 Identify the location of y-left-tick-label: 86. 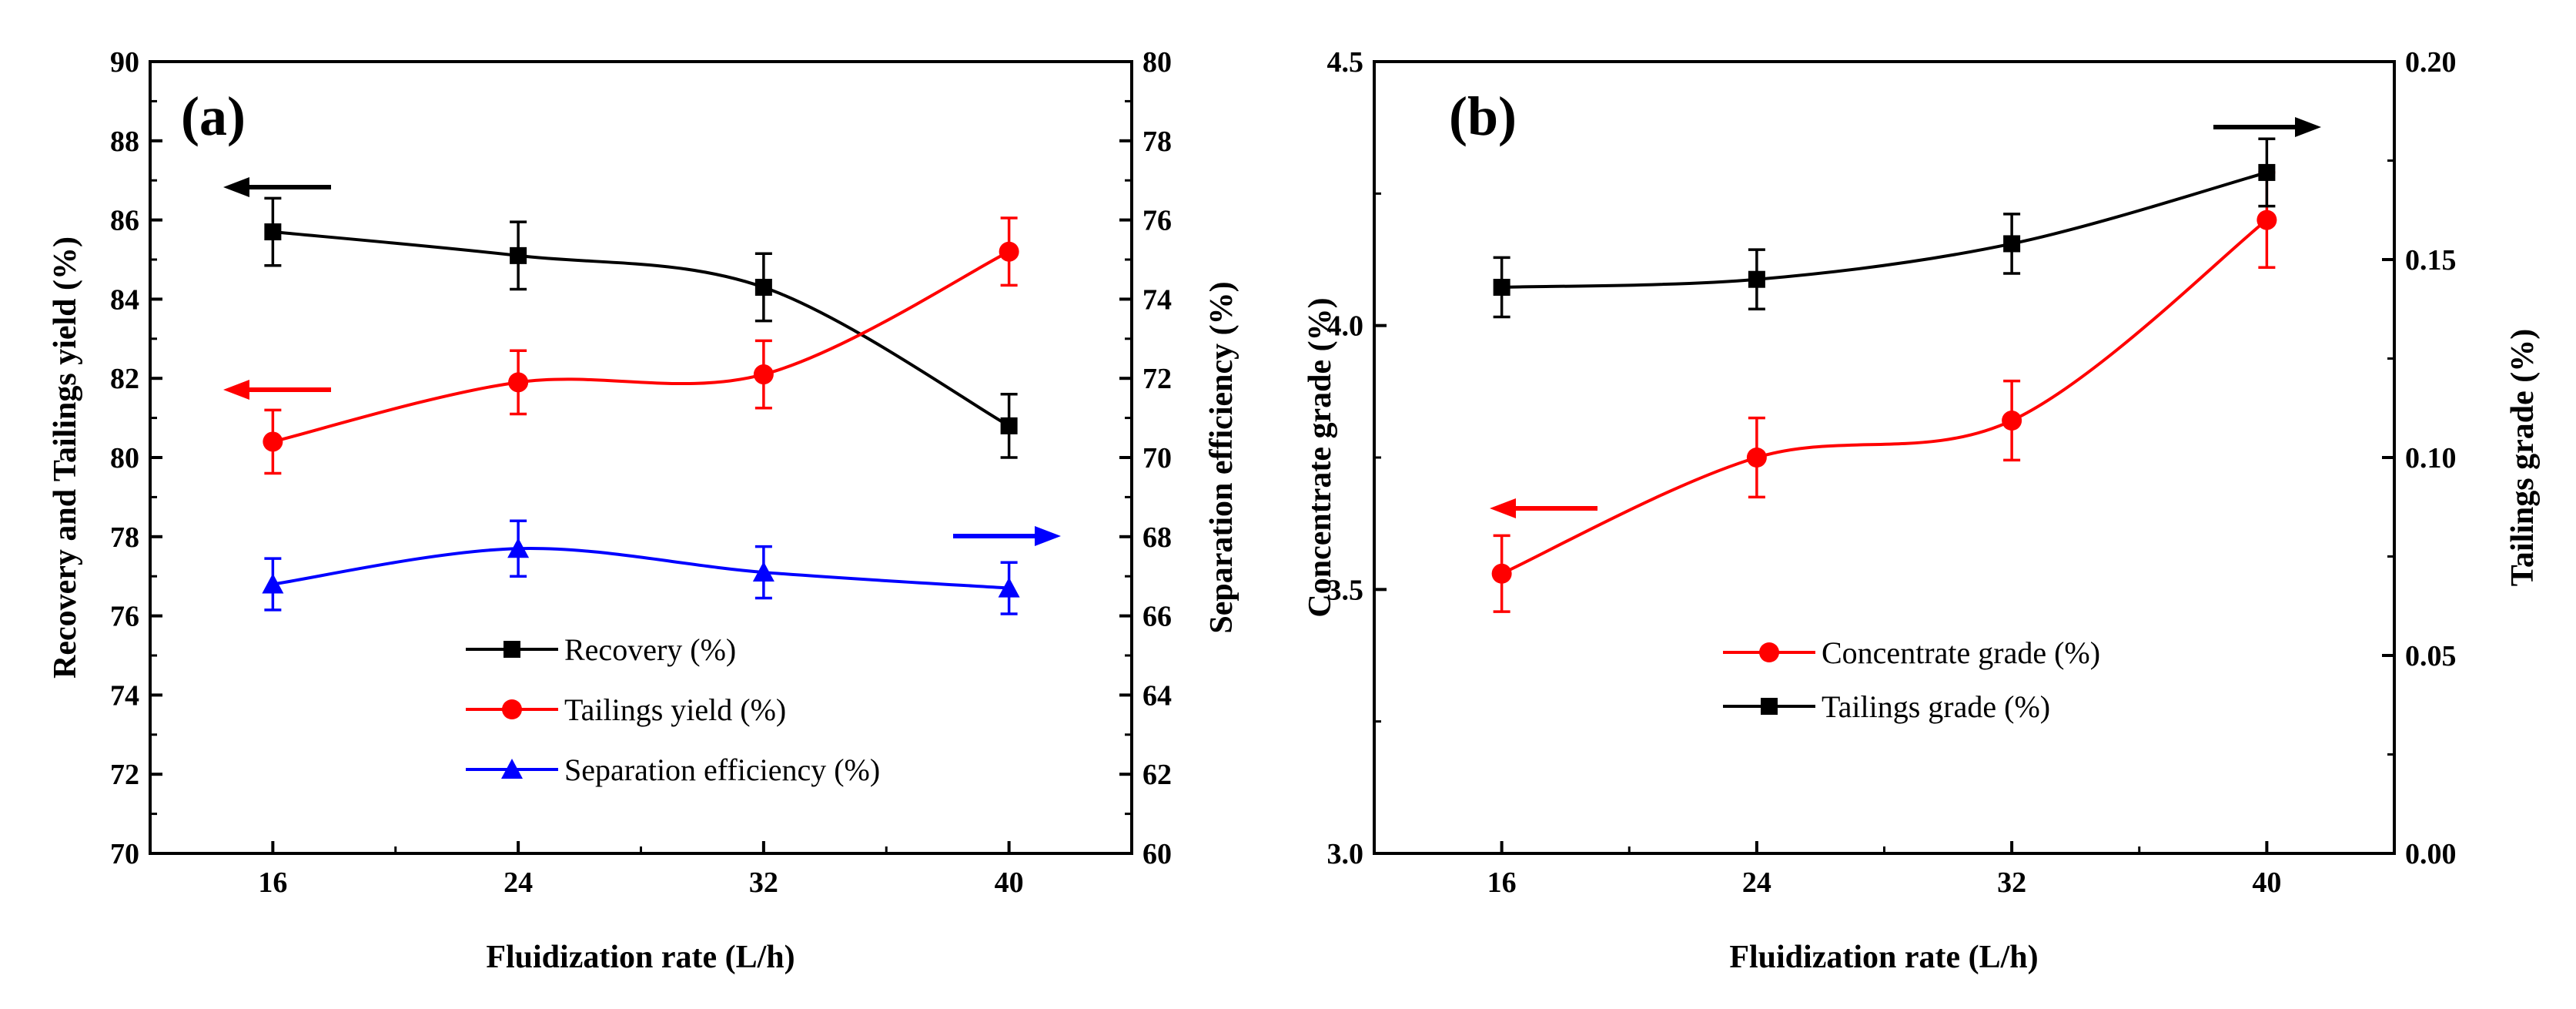
(125, 221).